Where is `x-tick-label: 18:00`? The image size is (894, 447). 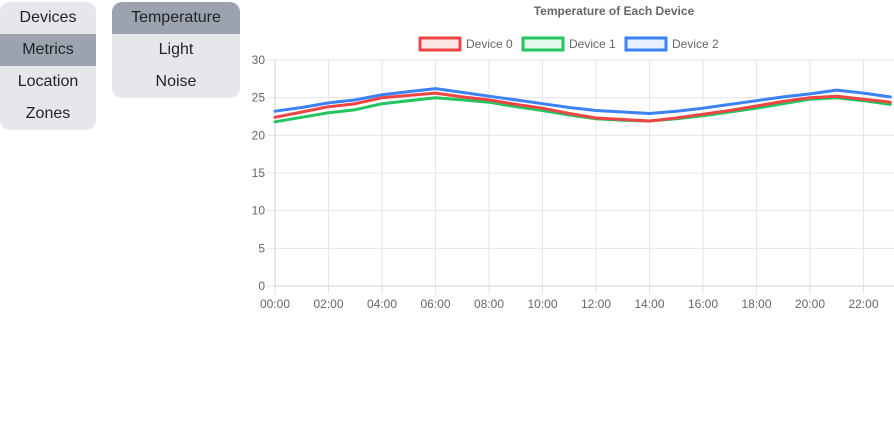
x-tick-label: 18:00 is located at coordinates (756, 304).